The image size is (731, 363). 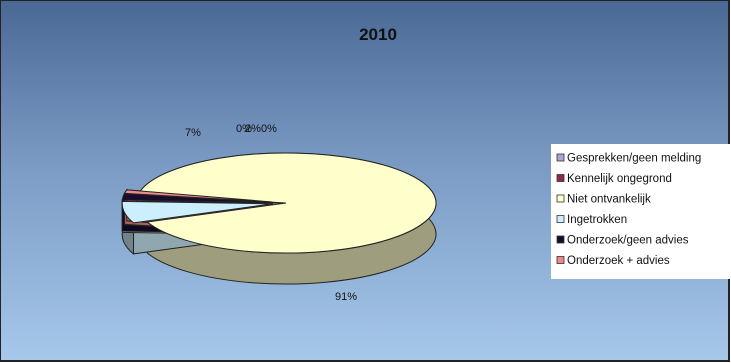 I want to click on legend-label-ingetrokken: Ingetrokken, so click(x=597, y=220).